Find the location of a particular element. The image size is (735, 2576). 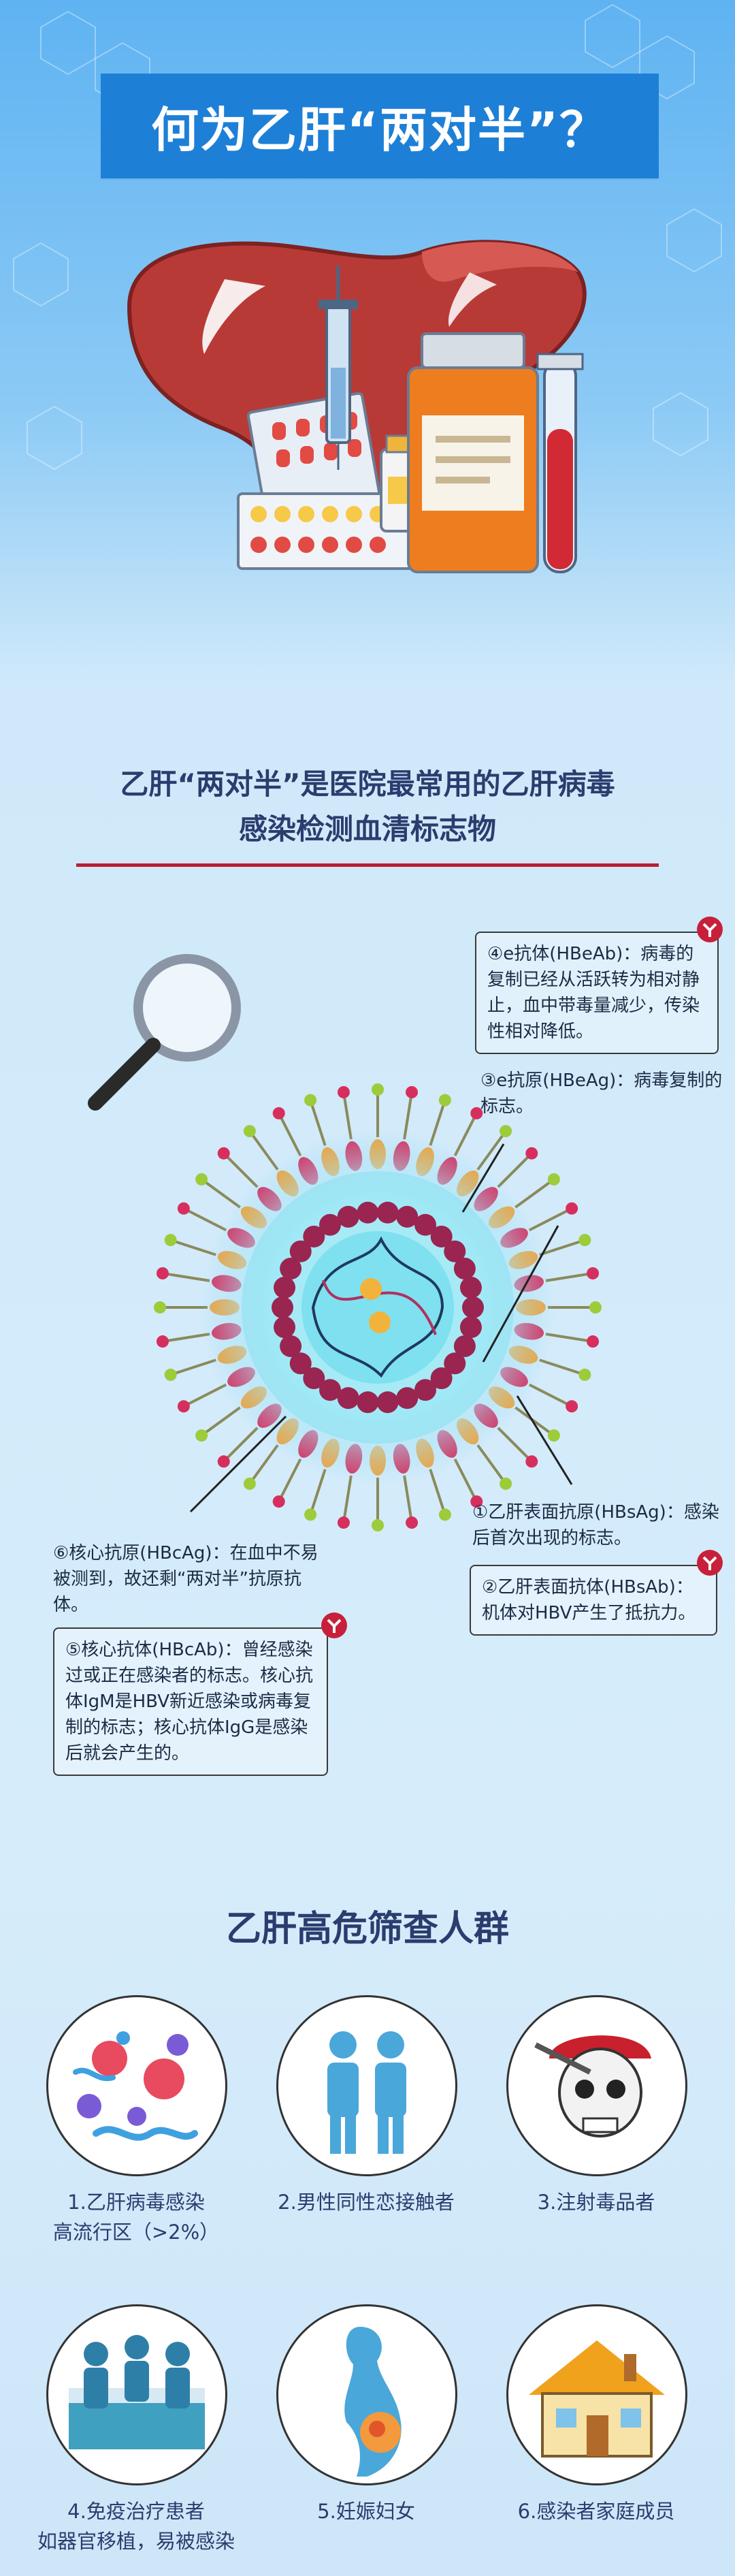

group-label-2: 2.男性同性恋接触者 is located at coordinates (366, 2202).